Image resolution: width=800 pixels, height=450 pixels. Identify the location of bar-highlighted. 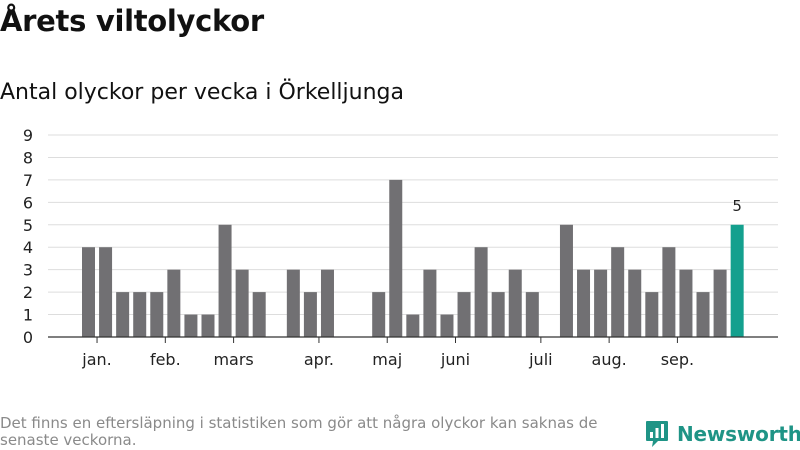
(737, 280).